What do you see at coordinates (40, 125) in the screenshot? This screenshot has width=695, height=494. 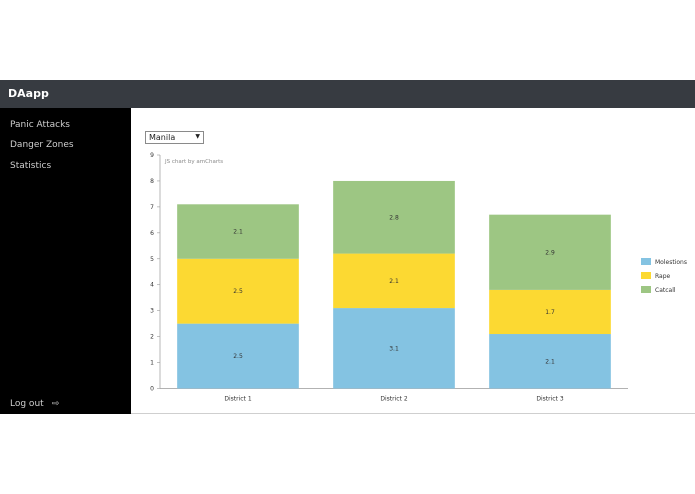 I see `sidebar-item-panic-attacks: Panic Attacks` at bounding box center [40, 125].